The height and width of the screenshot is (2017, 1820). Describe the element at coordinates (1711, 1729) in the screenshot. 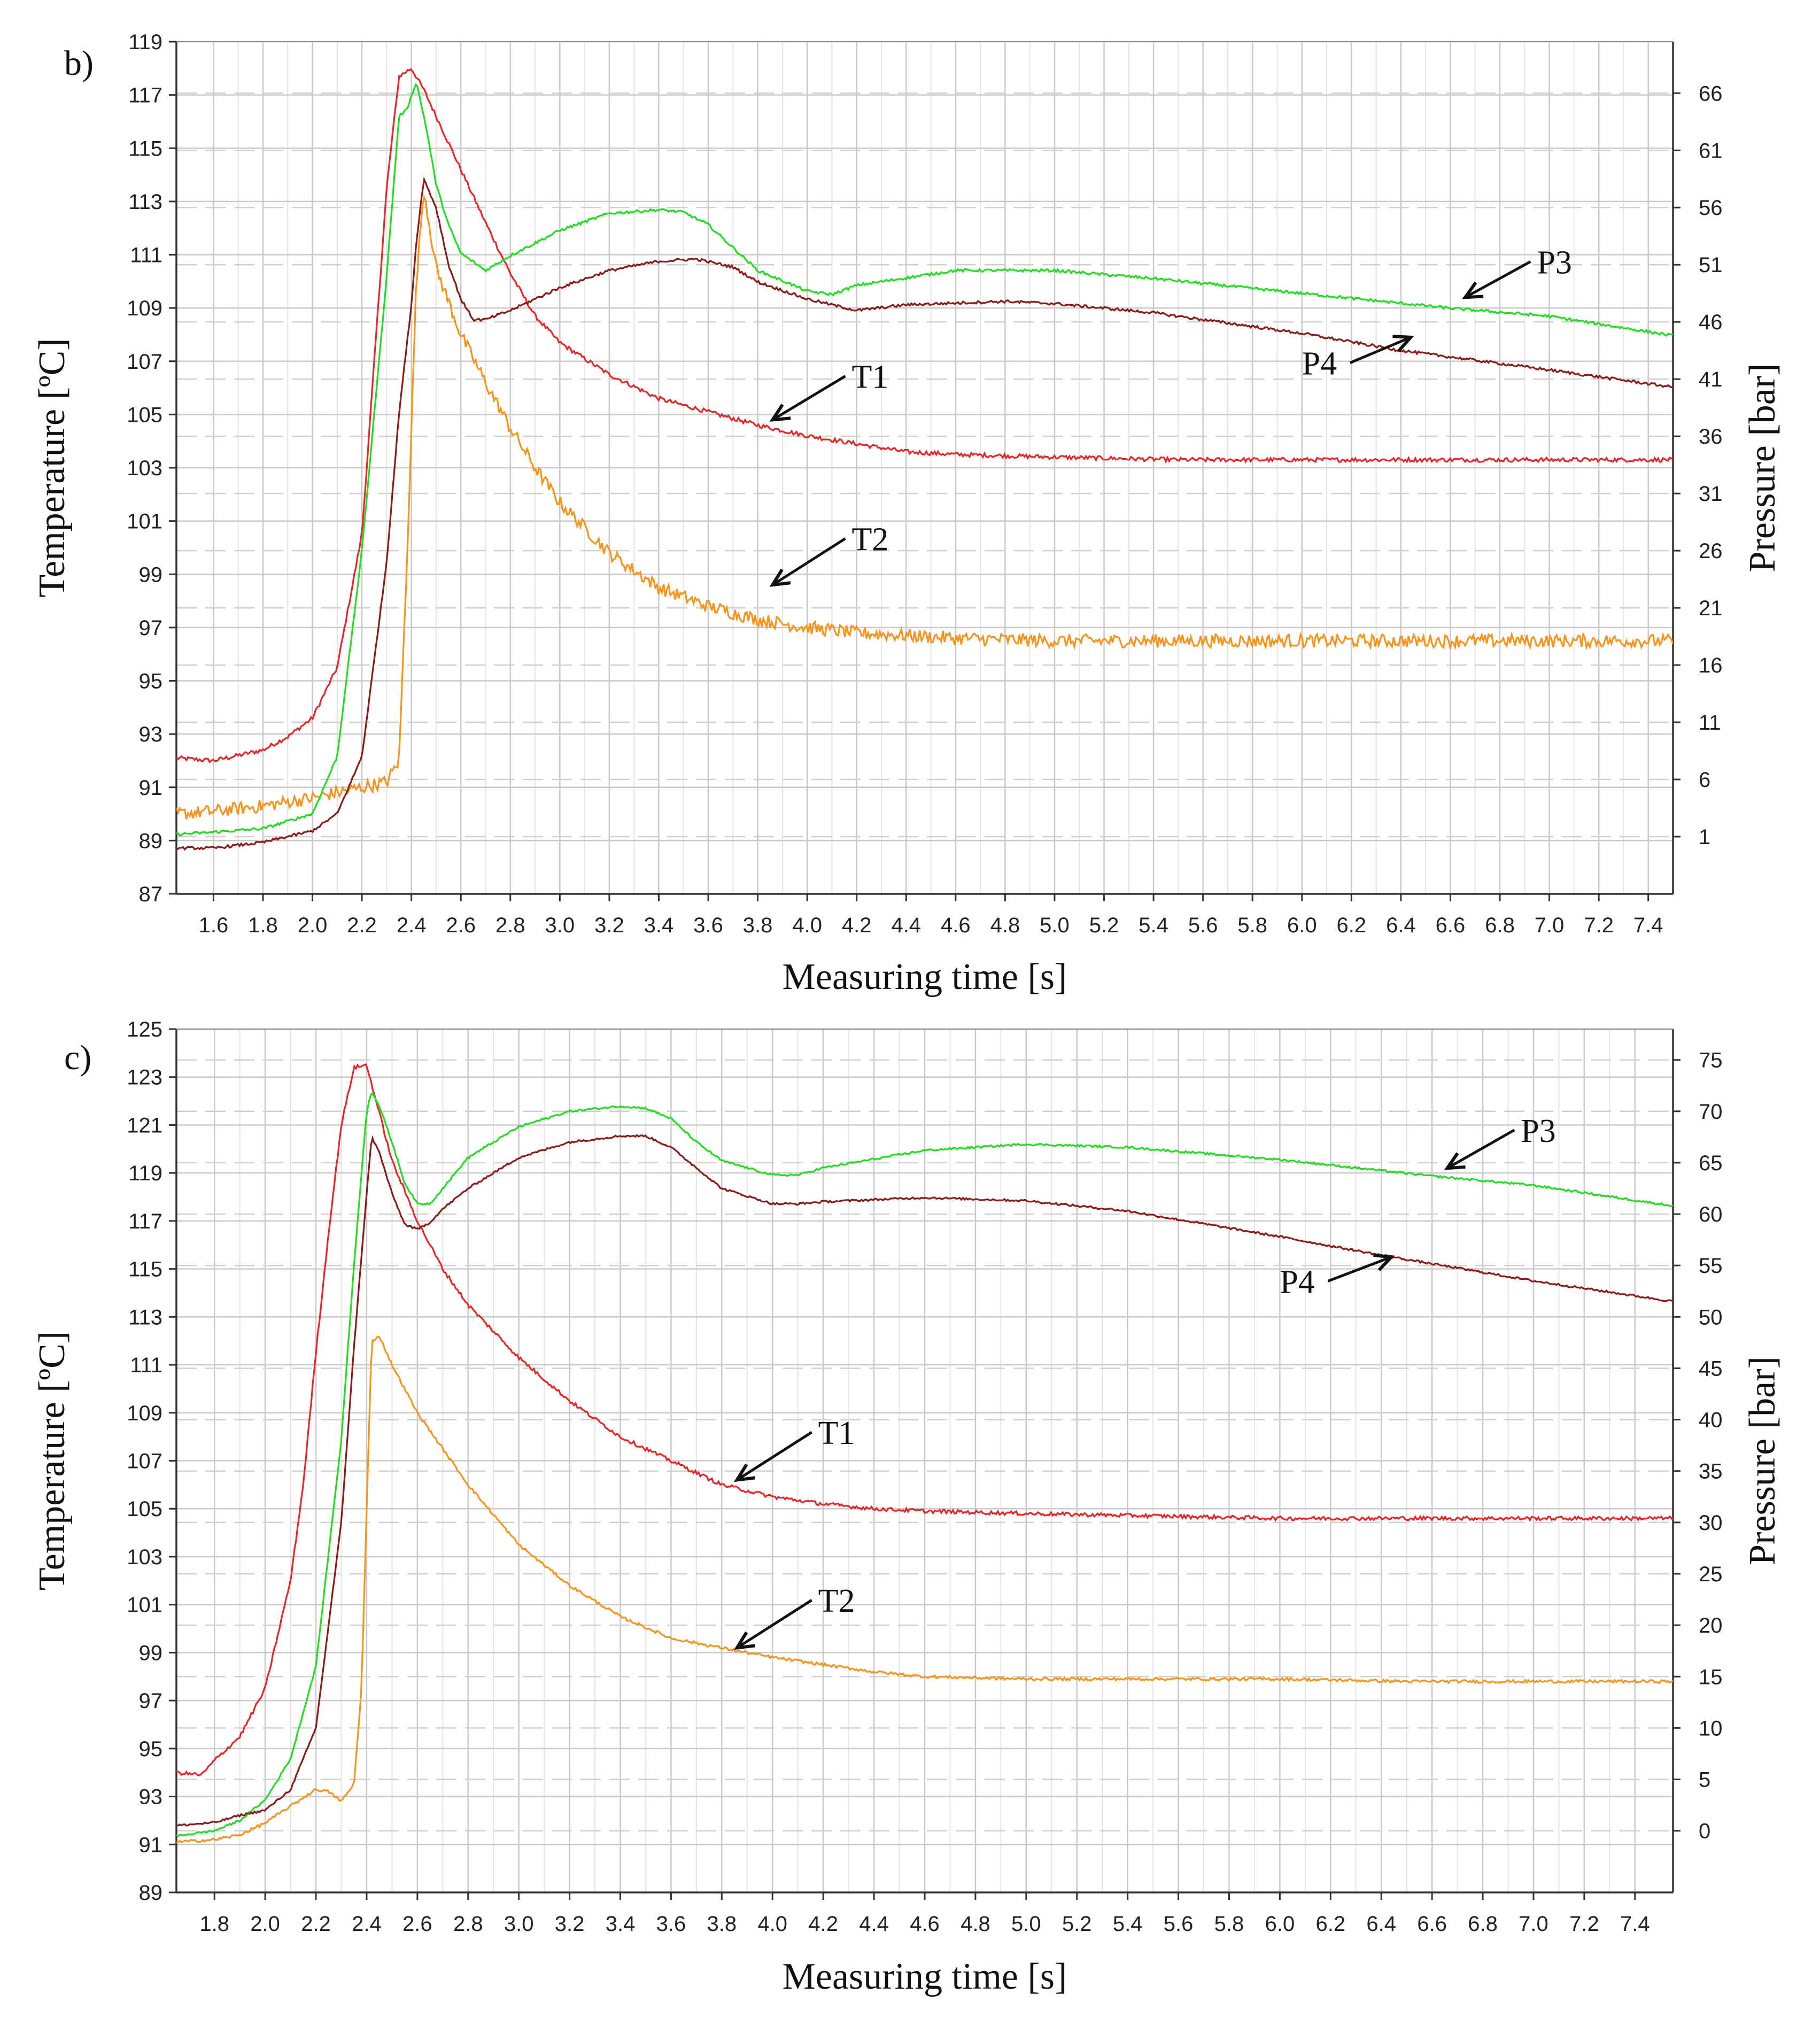

I see `y2-tick-label: 10` at that location.